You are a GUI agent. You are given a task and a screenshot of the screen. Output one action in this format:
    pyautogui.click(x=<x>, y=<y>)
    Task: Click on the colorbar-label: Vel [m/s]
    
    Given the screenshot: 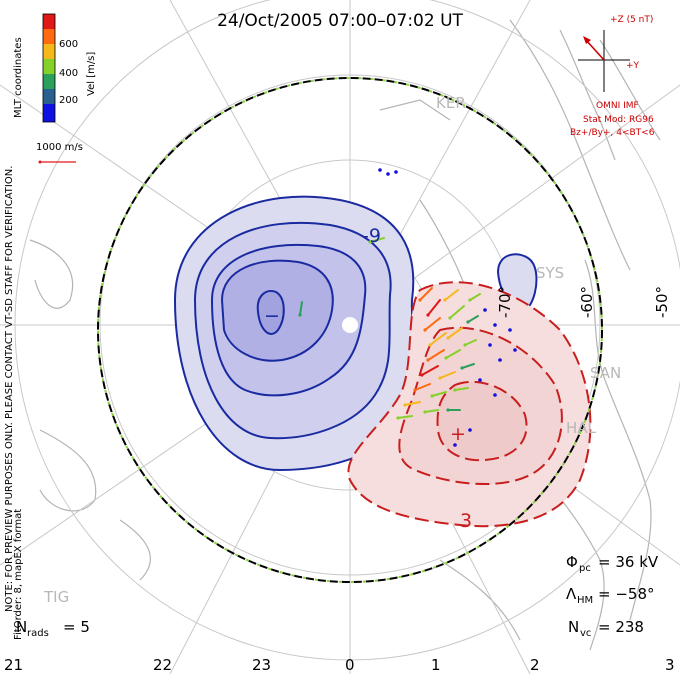 What is the action you would take?
    pyautogui.click(x=91, y=74)
    